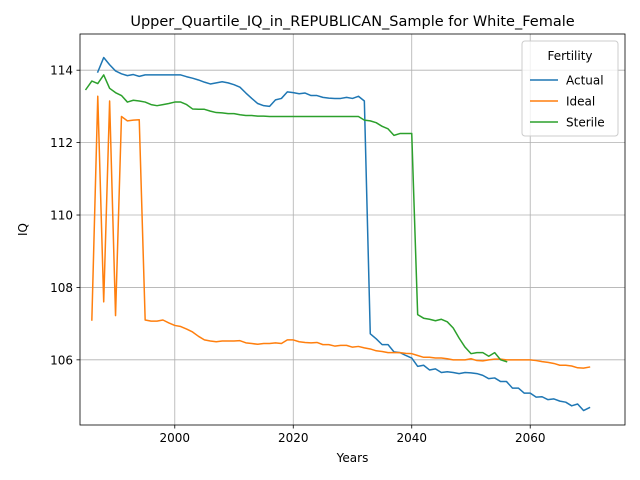 This screenshot has height=480, width=640. I want to click on legend-label-sterile: Sterile, so click(585, 123).